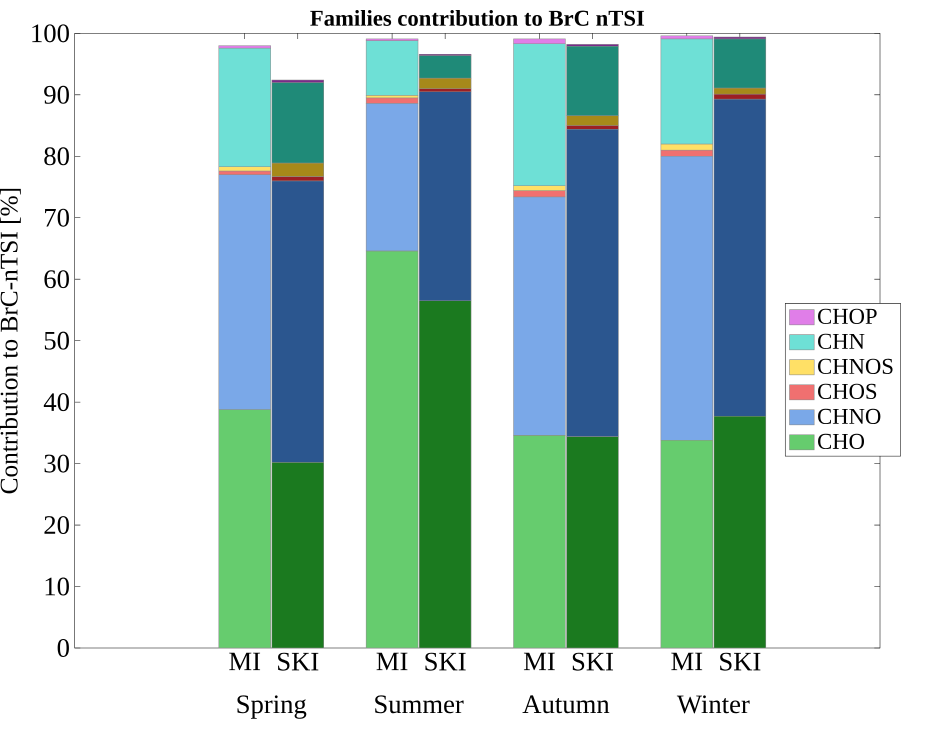  What do you see at coordinates (841, 342) in the screenshot?
I see `legend-label: CHN` at bounding box center [841, 342].